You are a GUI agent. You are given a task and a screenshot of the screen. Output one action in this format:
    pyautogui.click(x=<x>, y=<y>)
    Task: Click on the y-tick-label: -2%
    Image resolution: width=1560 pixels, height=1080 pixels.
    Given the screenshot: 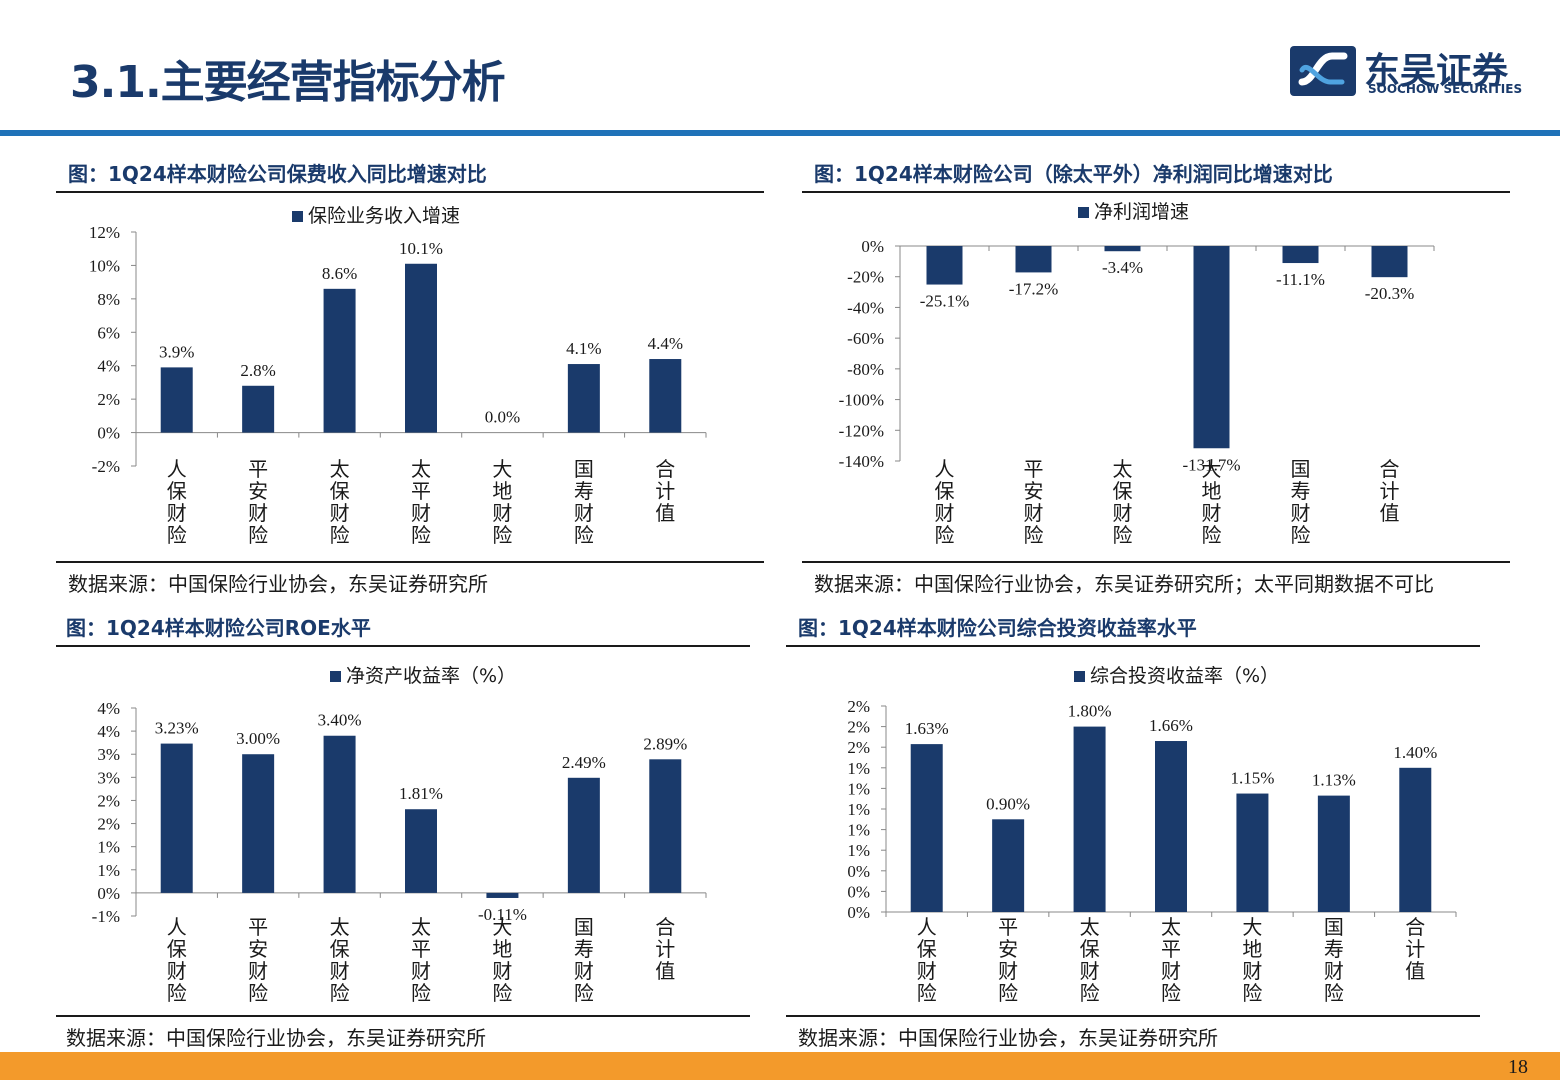 What is the action you would take?
    pyautogui.click(x=106, y=466)
    